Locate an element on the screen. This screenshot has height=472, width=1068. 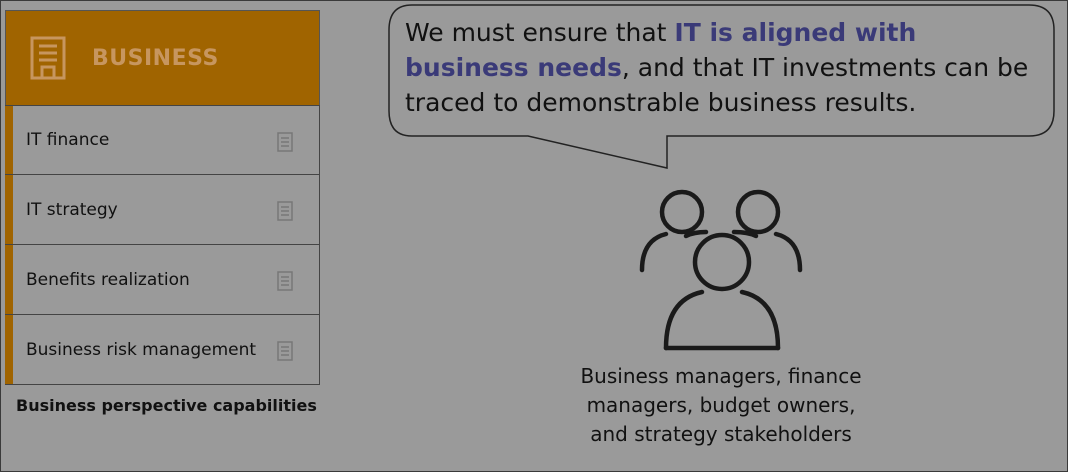
stakeholders-caption-line: managers, budget owners, is located at coordinates (721, 405).